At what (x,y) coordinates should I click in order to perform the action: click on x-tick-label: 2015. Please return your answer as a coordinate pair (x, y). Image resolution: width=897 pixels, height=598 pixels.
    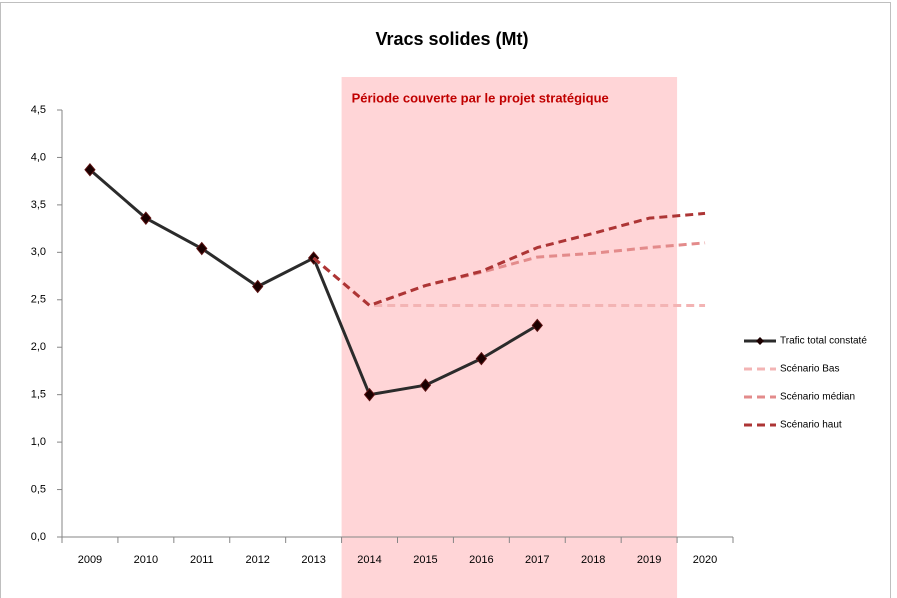
    Looking at the image, I should click on (425, 560).